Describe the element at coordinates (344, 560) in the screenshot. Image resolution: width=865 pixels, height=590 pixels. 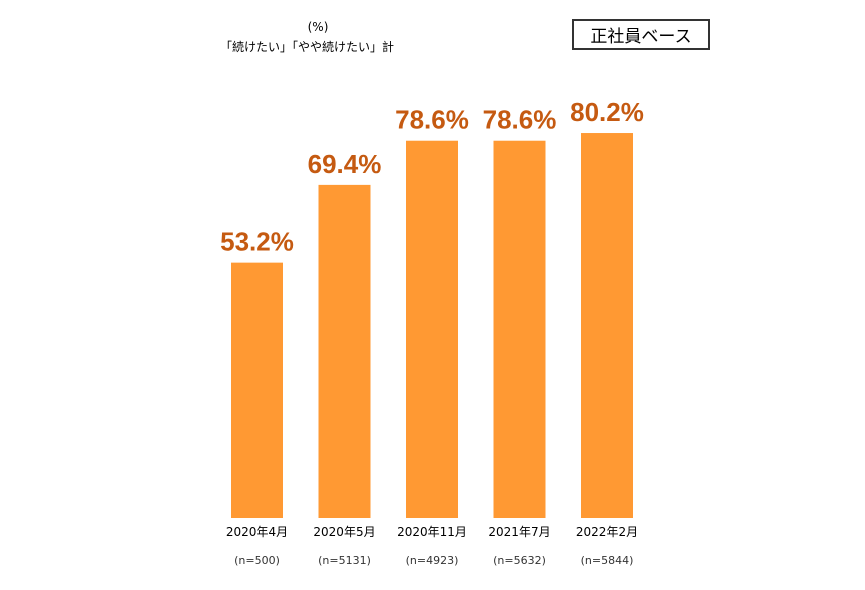
I see `sample-size-label-2: (n=5131)` at that location.